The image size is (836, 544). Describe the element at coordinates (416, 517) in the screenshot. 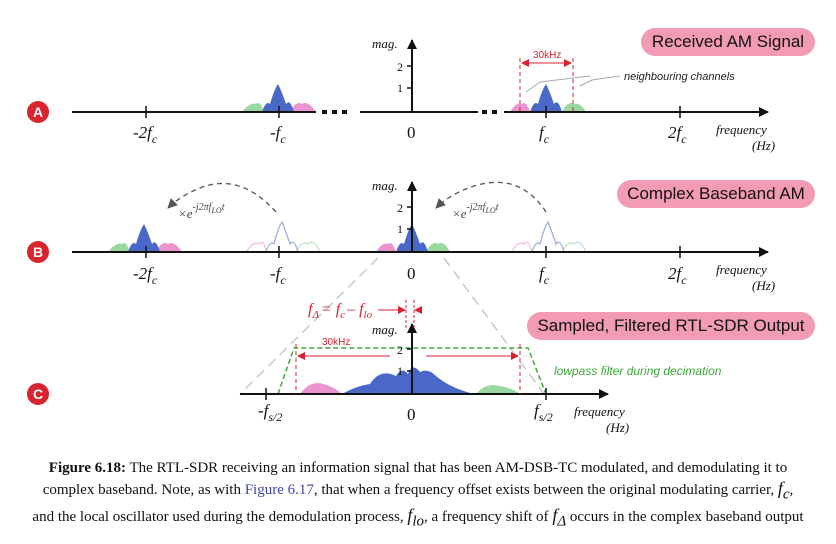

I see `caption-flo-symbol: flo` at that location.